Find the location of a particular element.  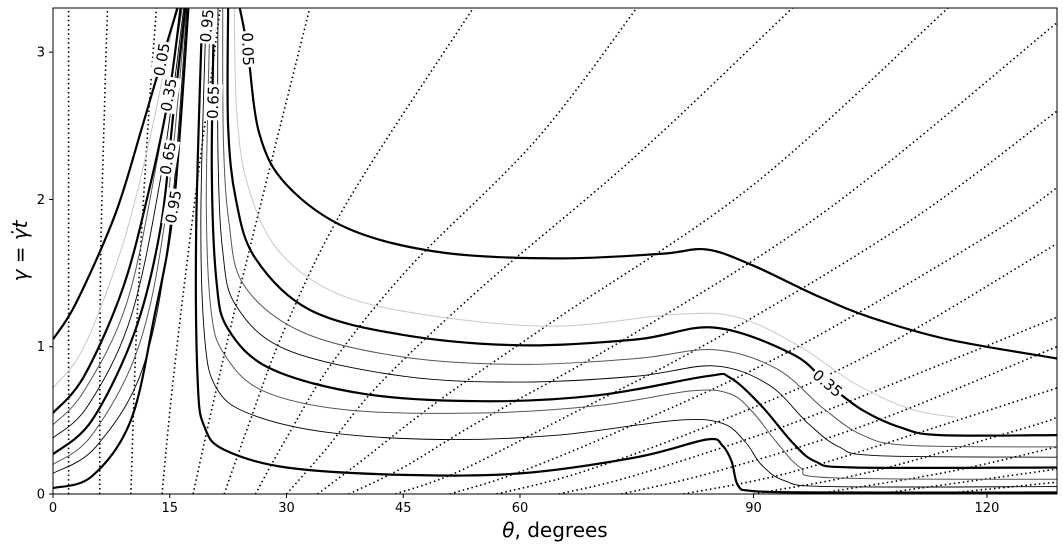

x-axis-label: θ, degrees is located at coordinates (554, 530).